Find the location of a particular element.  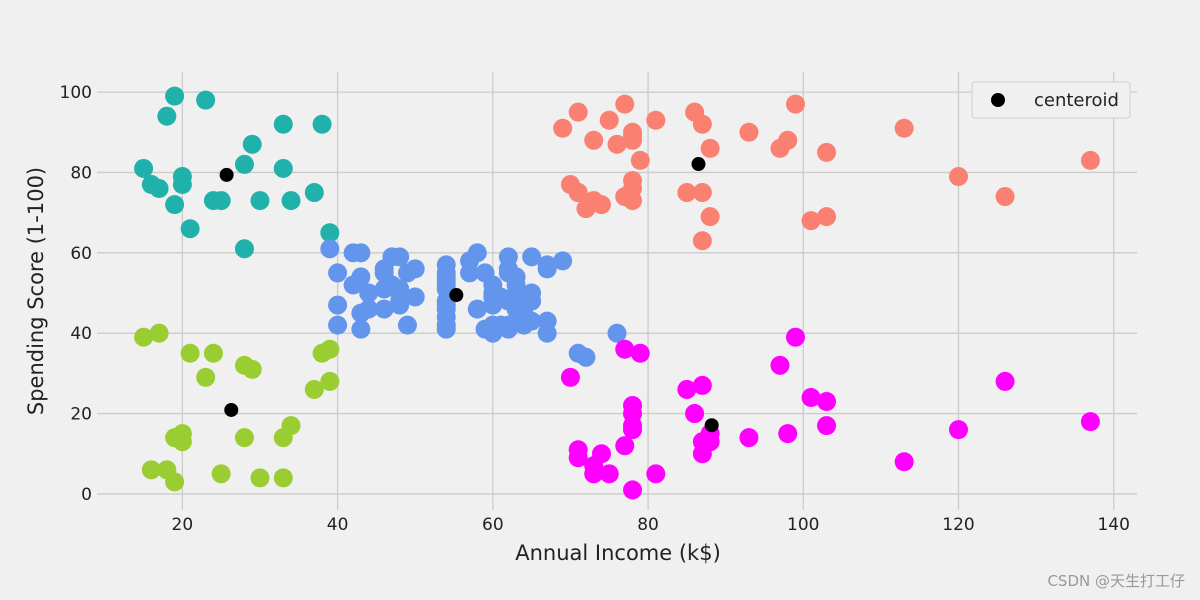

x-tick-label: 20 is located at coordinates (183, 525).